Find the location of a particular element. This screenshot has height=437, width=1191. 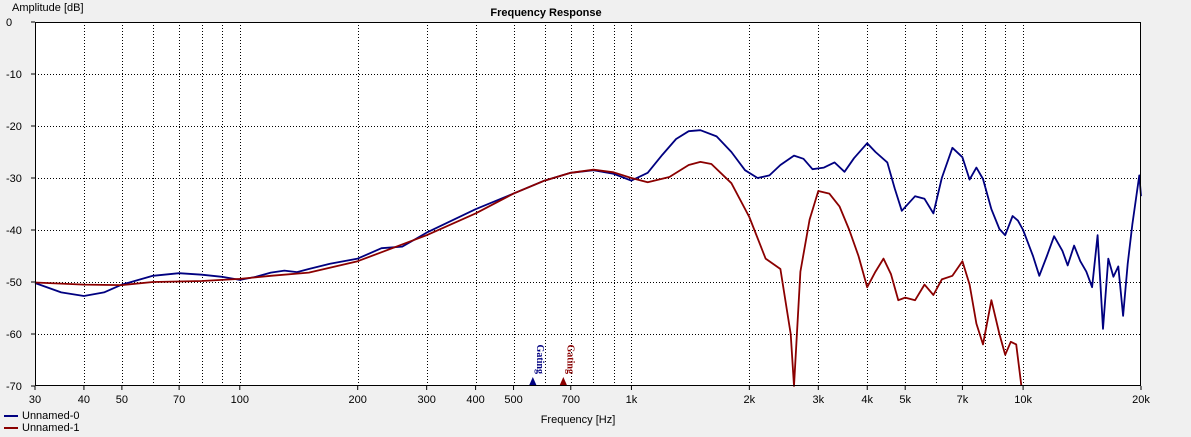

y-tick-label: -10 is located at coordinates (14, 75).